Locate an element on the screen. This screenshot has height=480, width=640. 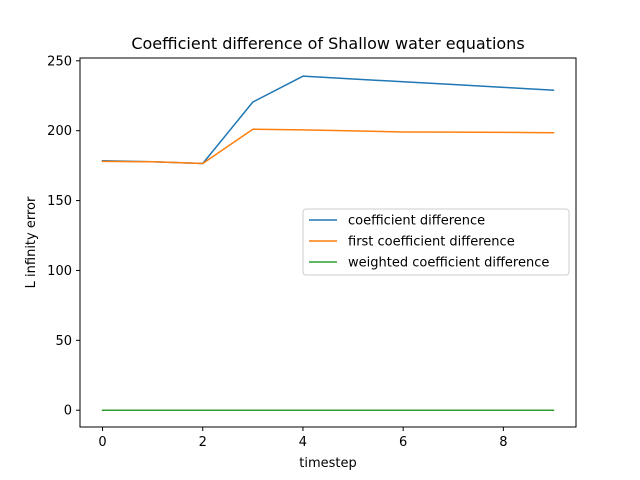
x-axis: 0 2 4 6 8 is located at coordinates (302, 438).